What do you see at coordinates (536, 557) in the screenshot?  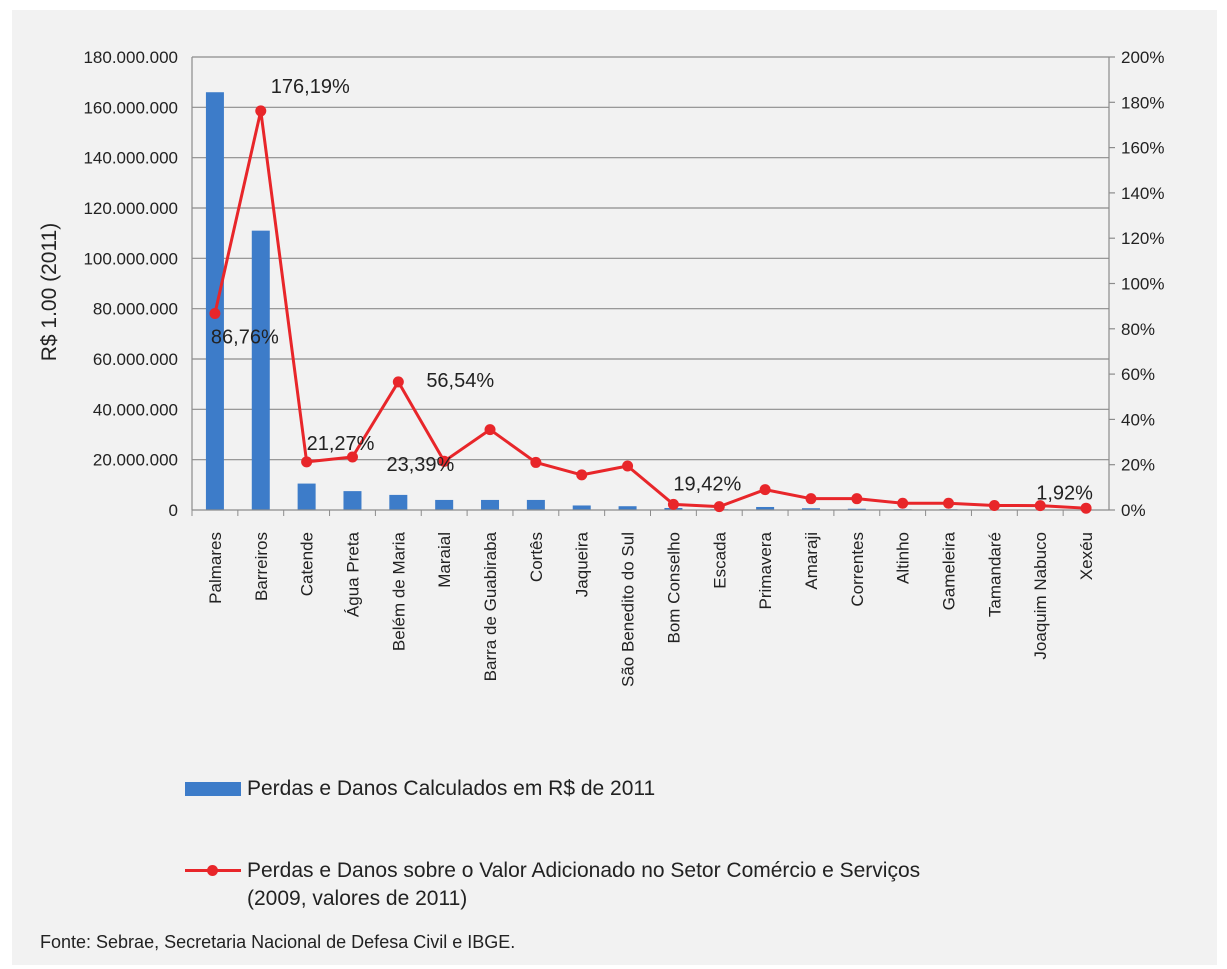 I see `x-tick-label: Cortês` at bounding box center [536, 557].